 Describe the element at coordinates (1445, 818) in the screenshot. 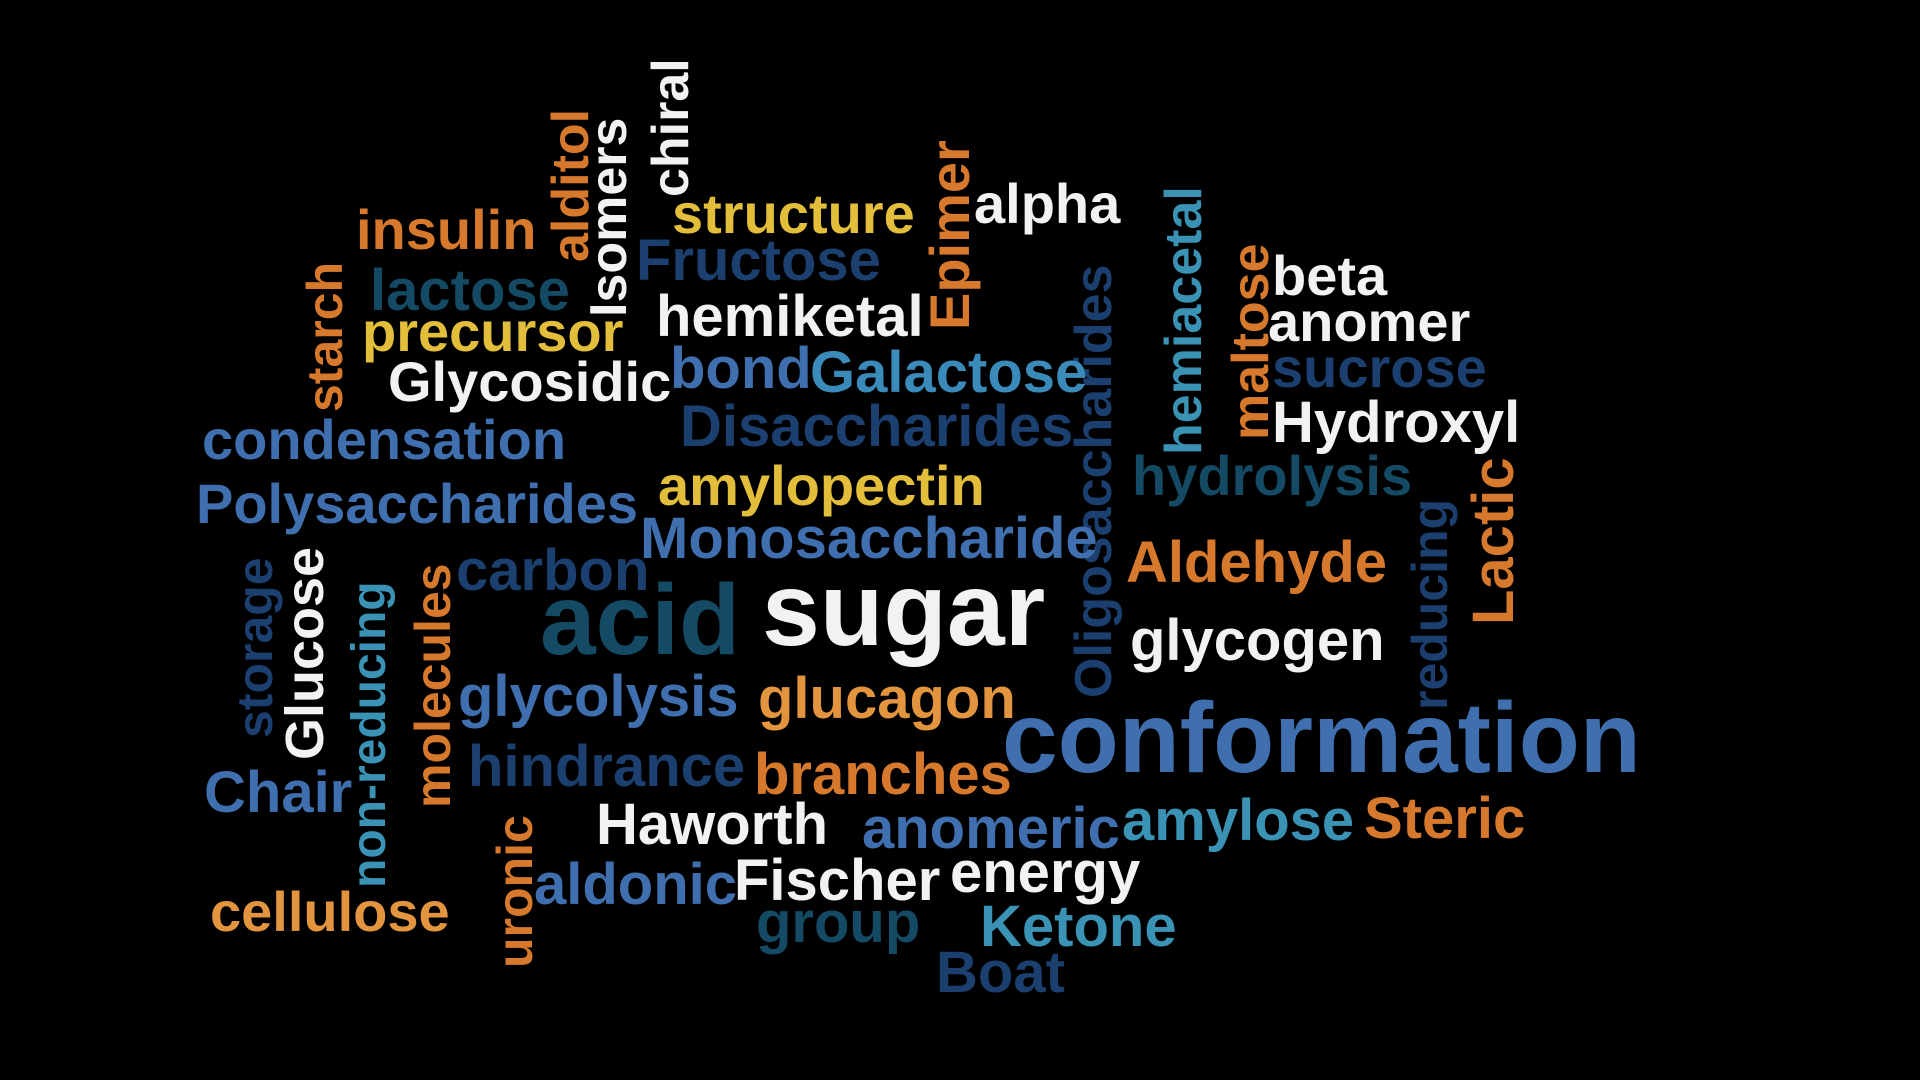

I see `word-steric: Steric` at that location.